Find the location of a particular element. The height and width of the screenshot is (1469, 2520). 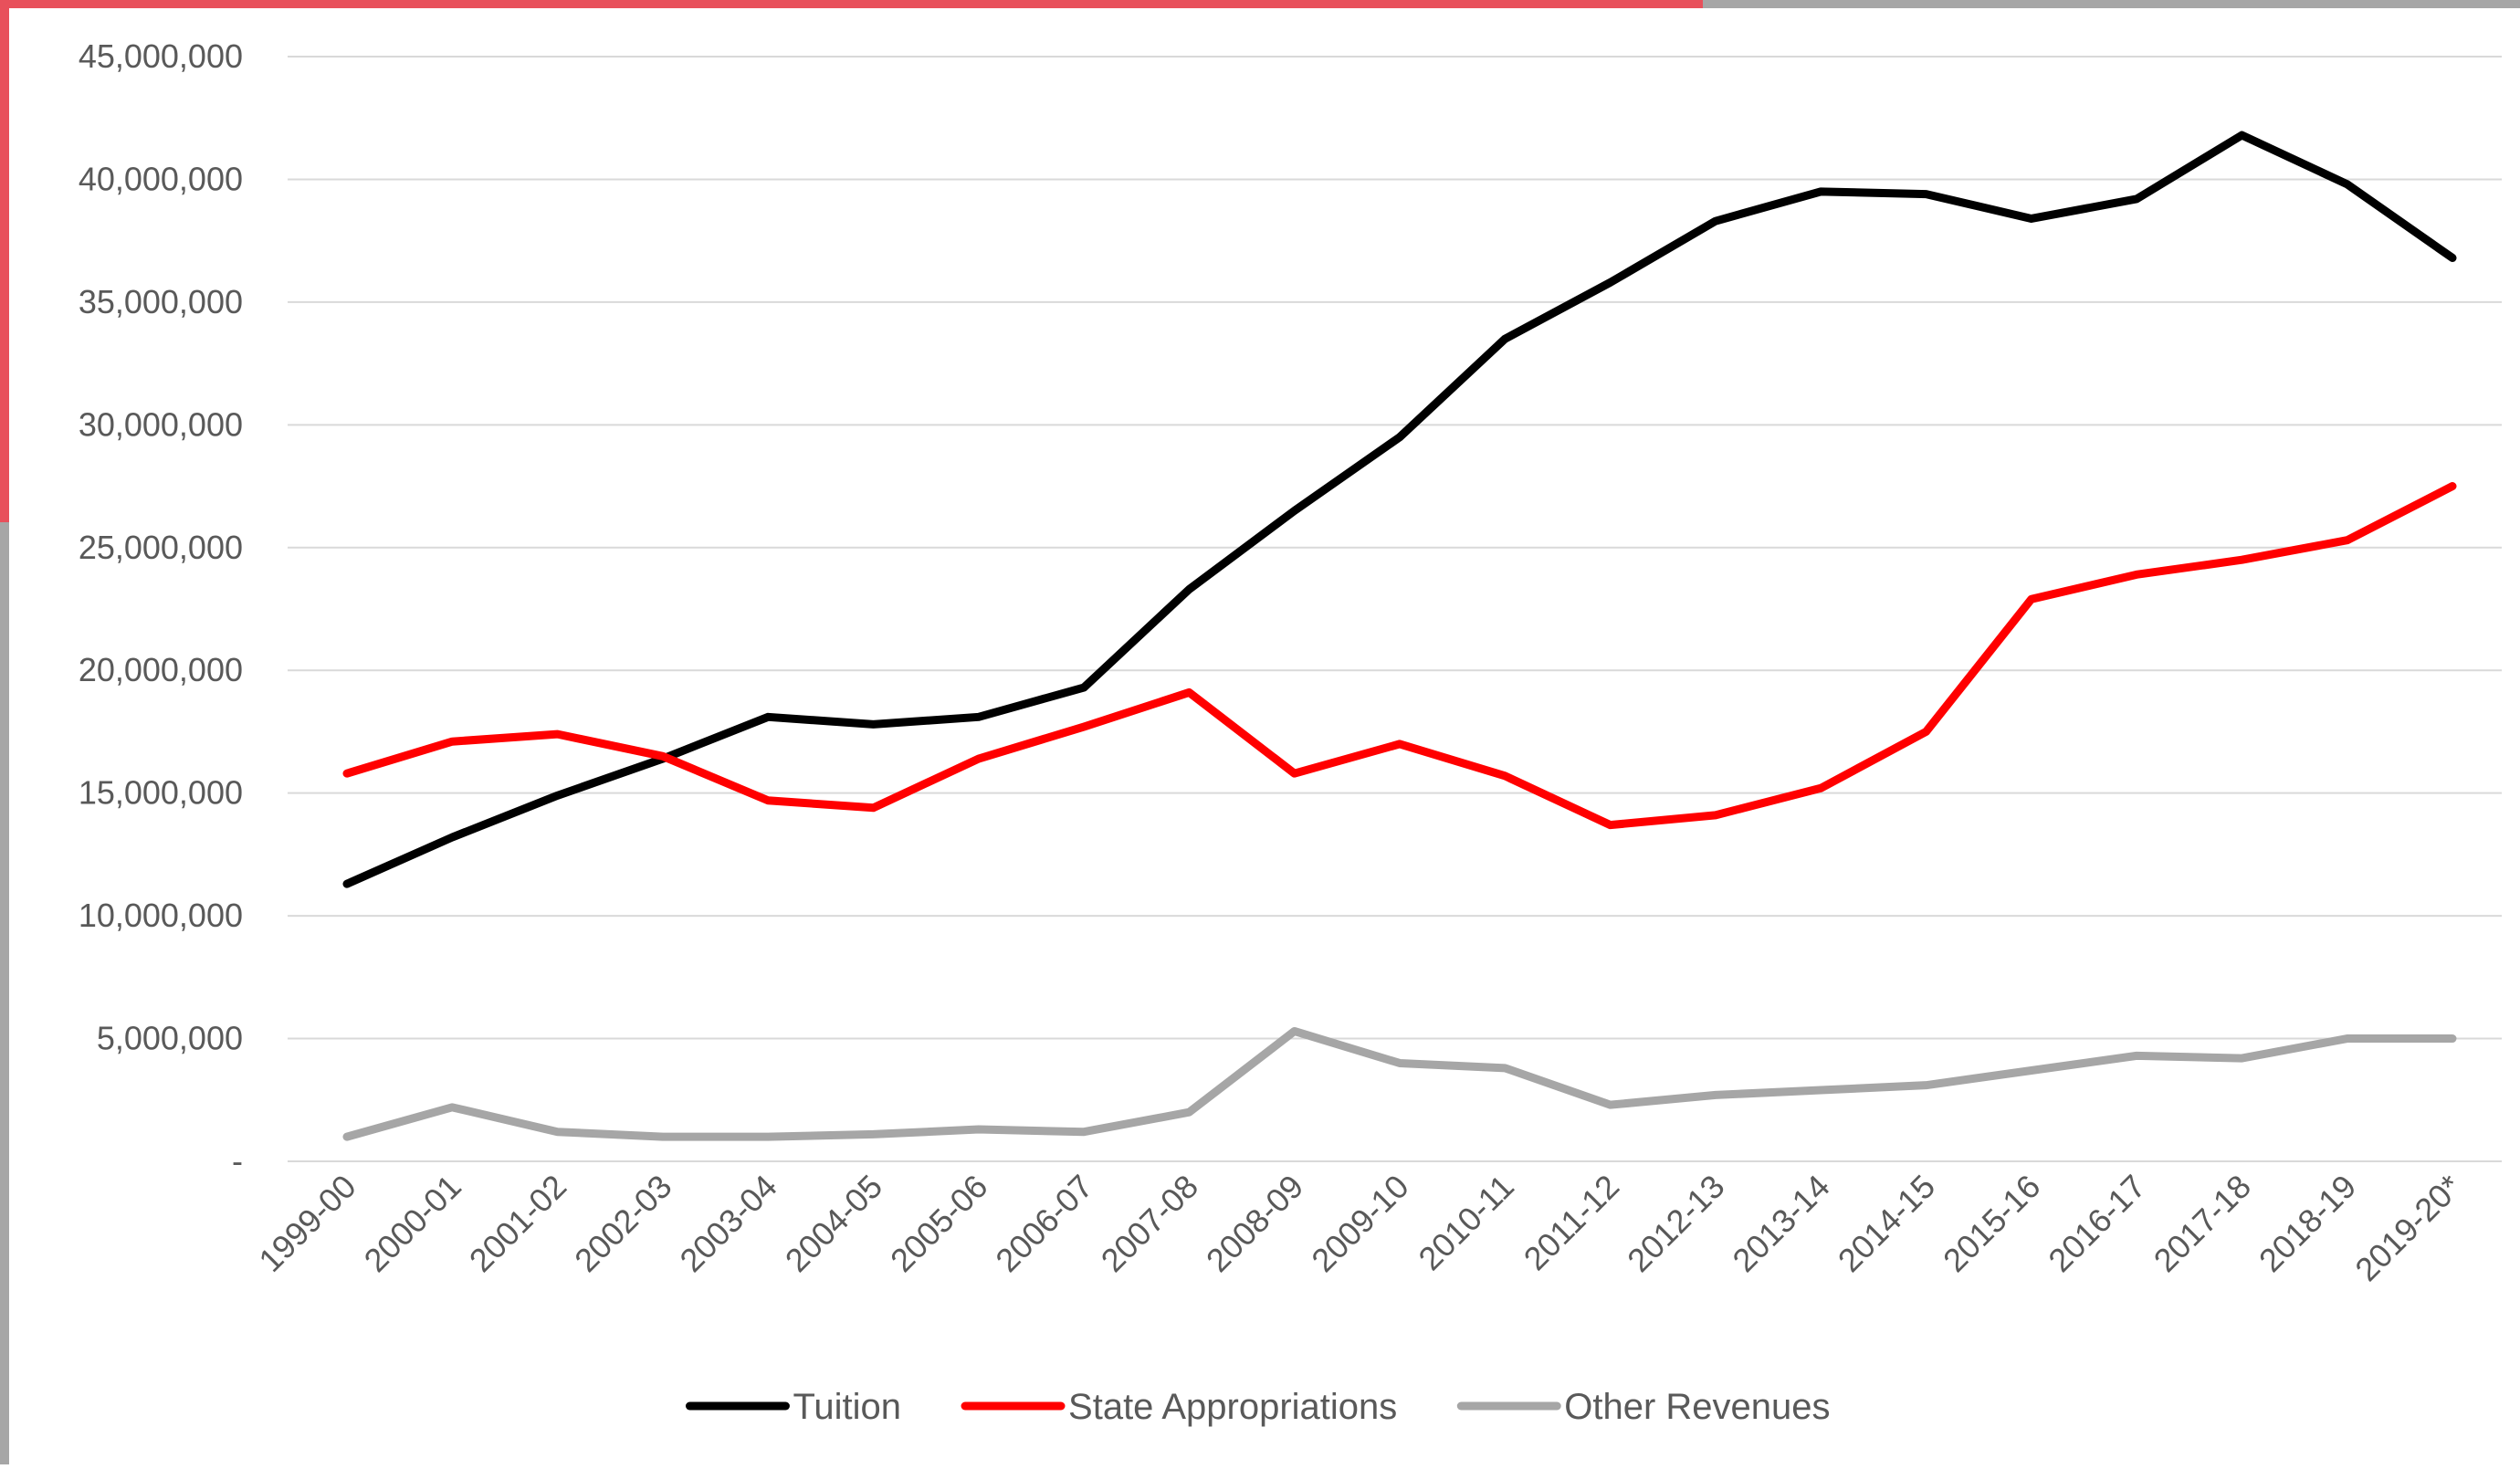

legend-label-other-revenues: Other Revenues is located at coordinates (1697, 1407).